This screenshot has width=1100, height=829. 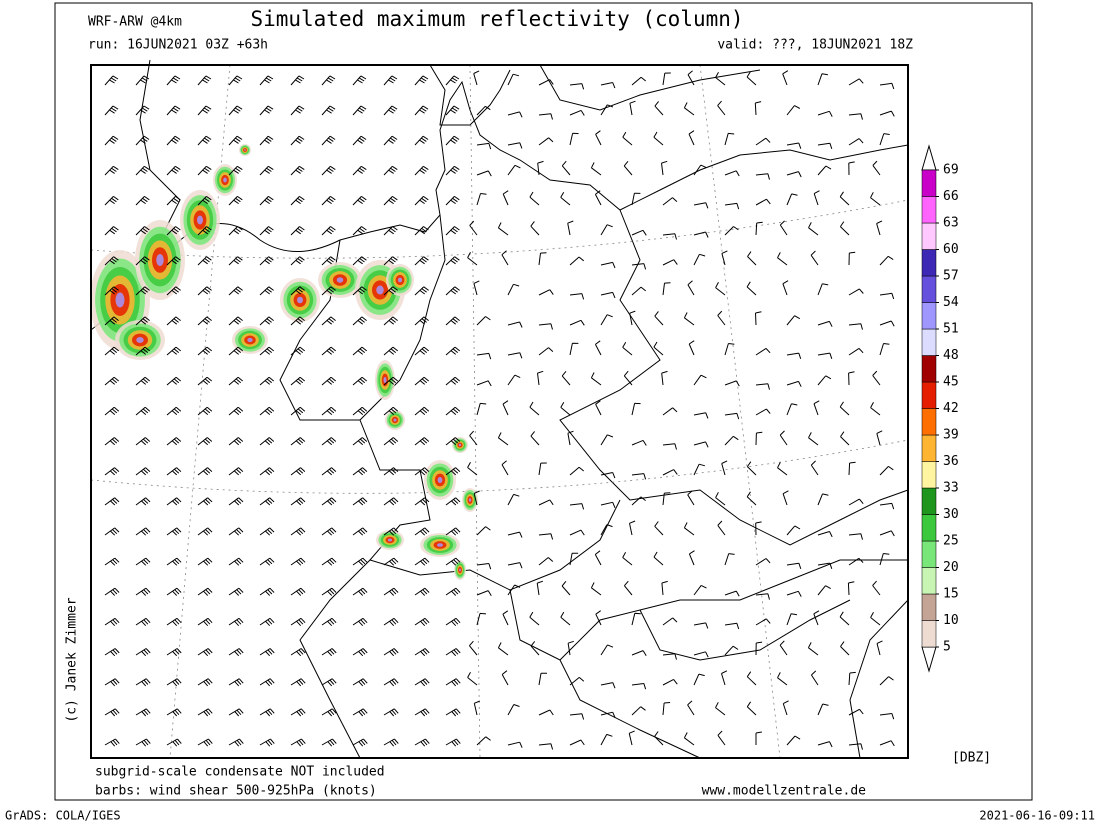 What do you see at coordinates (72, 659) in the screenshot?
I see `credit: (c) Janek Zimmer` at bounding box center [72, 659].